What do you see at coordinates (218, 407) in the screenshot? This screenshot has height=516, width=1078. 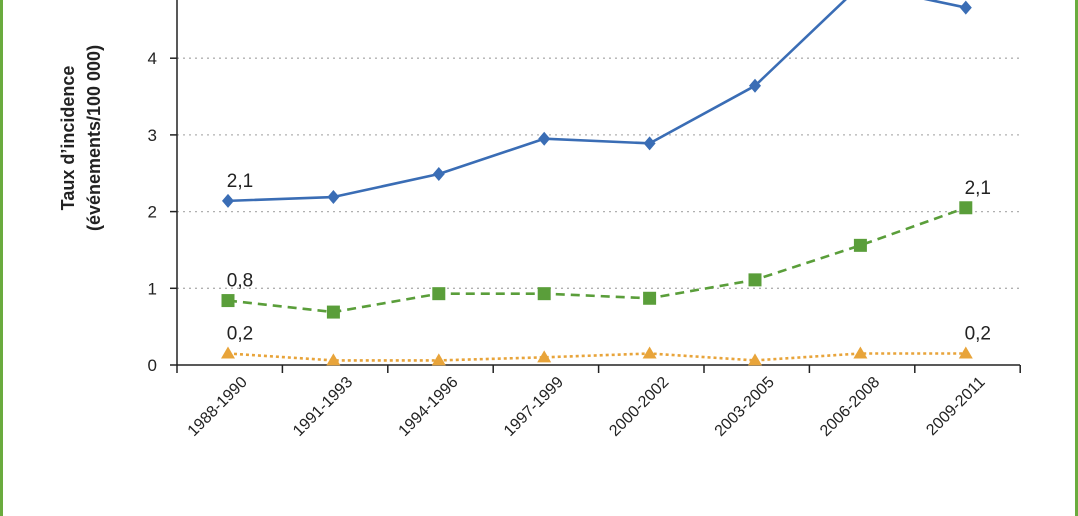 I see `x-category-label-0: 1988-1990` at bounding box center [218, 407].